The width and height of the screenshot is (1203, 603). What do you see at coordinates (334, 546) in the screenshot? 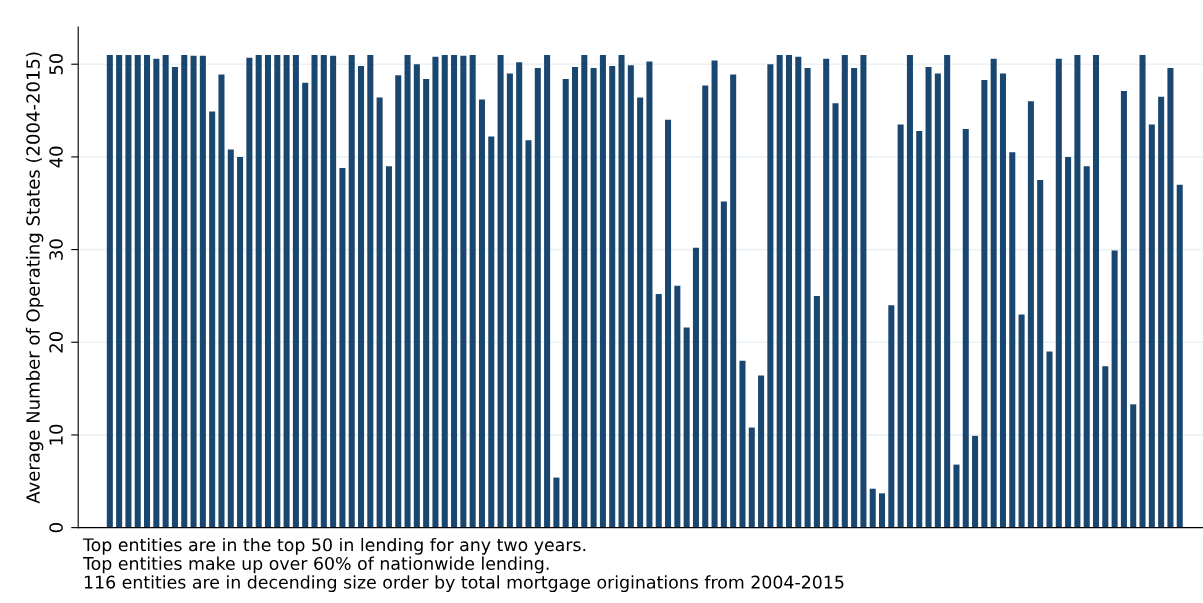
I see `text: Top entities are in the top 50 in lending for any two years.` at bounding box center [334, 546].